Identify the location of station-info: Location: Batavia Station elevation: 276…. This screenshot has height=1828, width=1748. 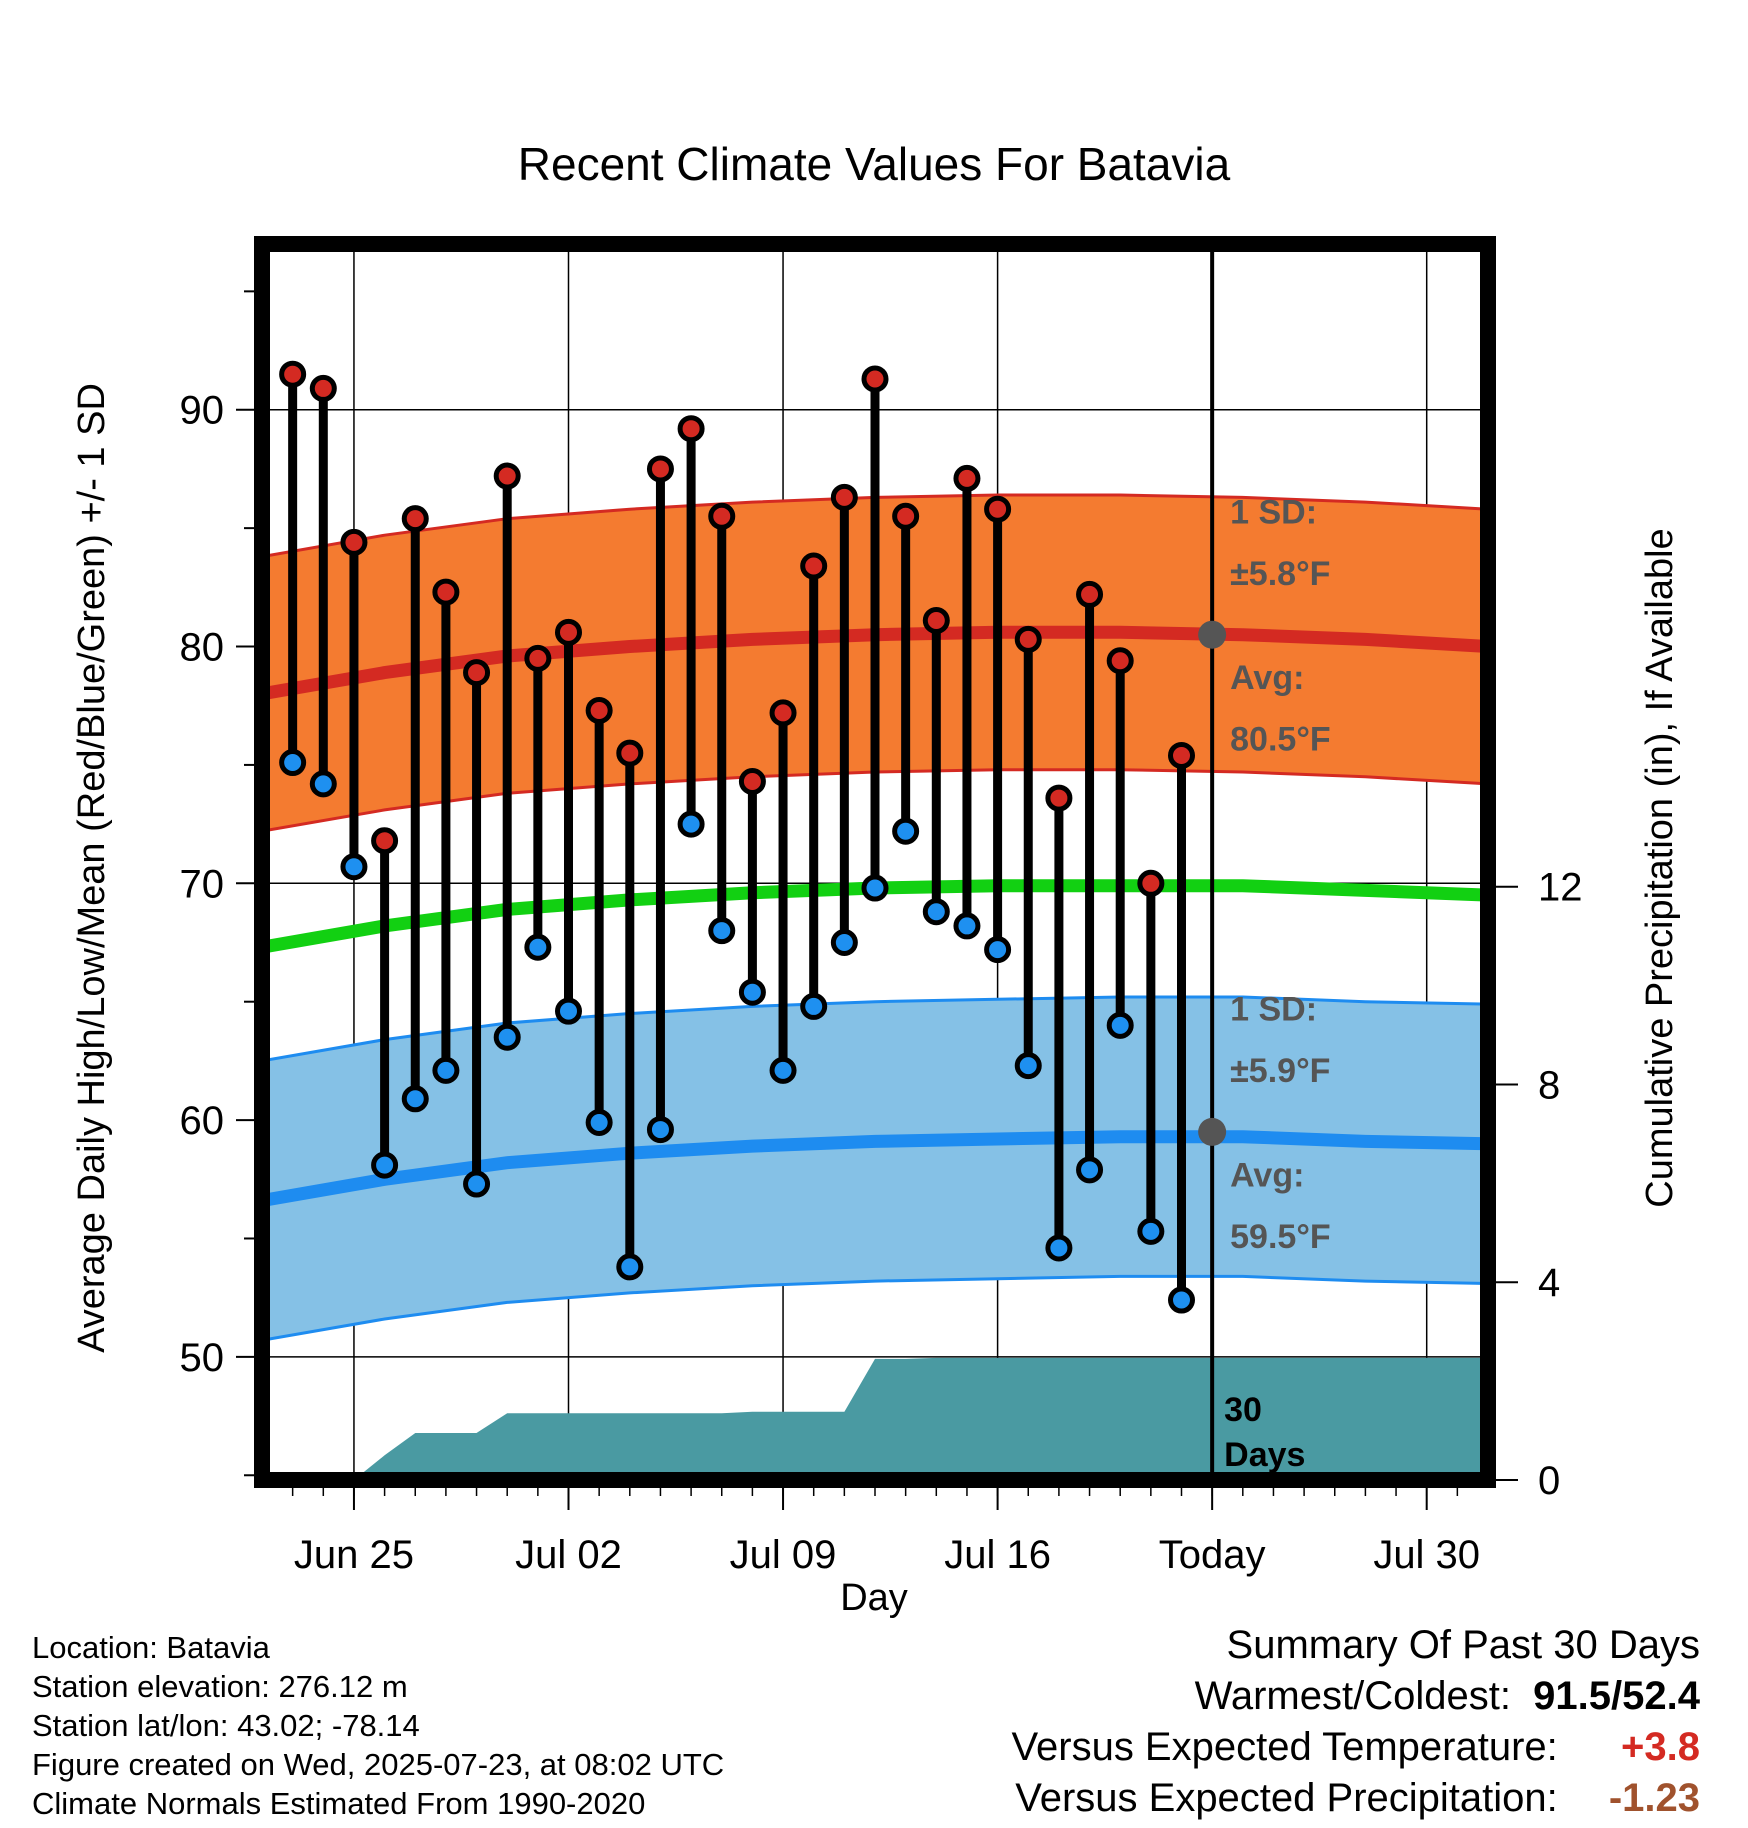
(378, 1725).